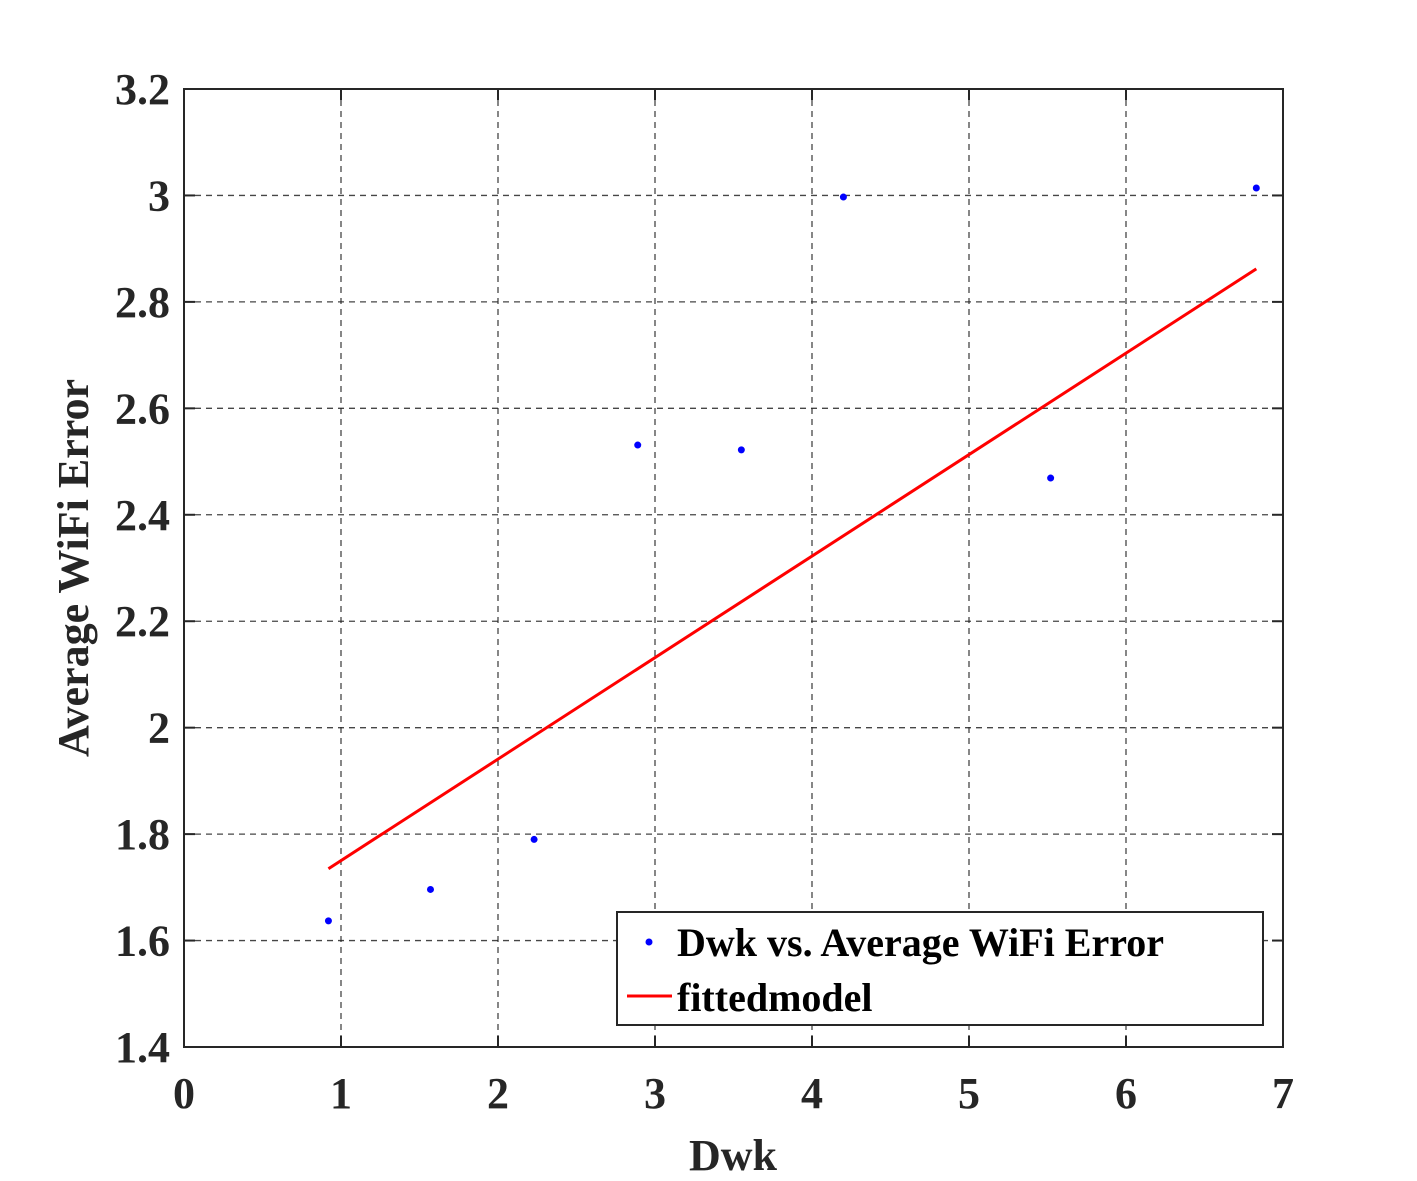  What do you see at coordinates (341, 1093) in the screenshot?
I see `x-tick-label: 1` at bounding box center [341, 1093].